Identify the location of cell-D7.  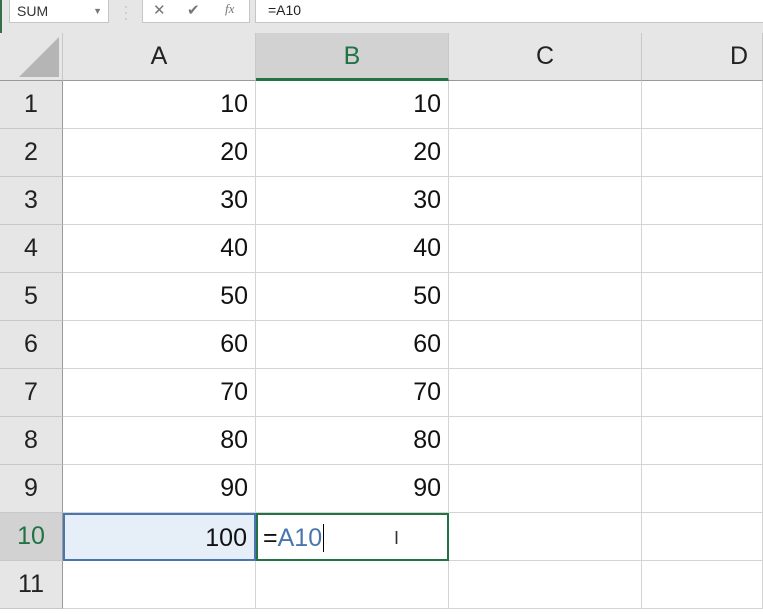
(702, 393).